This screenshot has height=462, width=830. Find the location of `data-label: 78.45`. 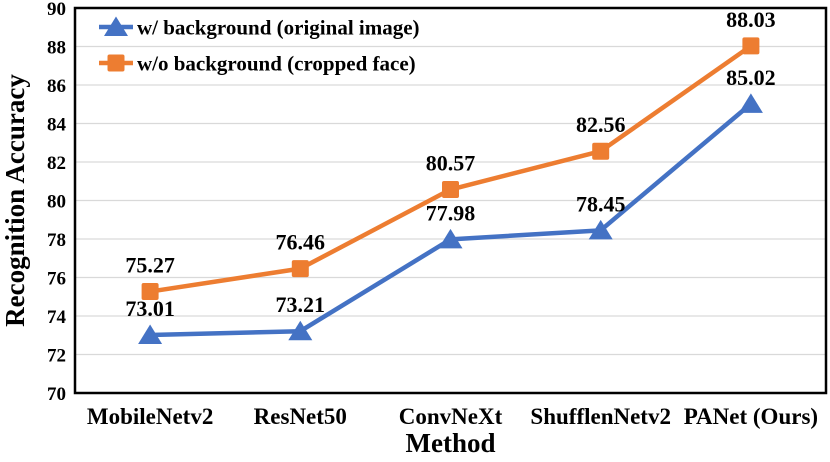

data-label: 78.45 is located at coordinates (601, 203).